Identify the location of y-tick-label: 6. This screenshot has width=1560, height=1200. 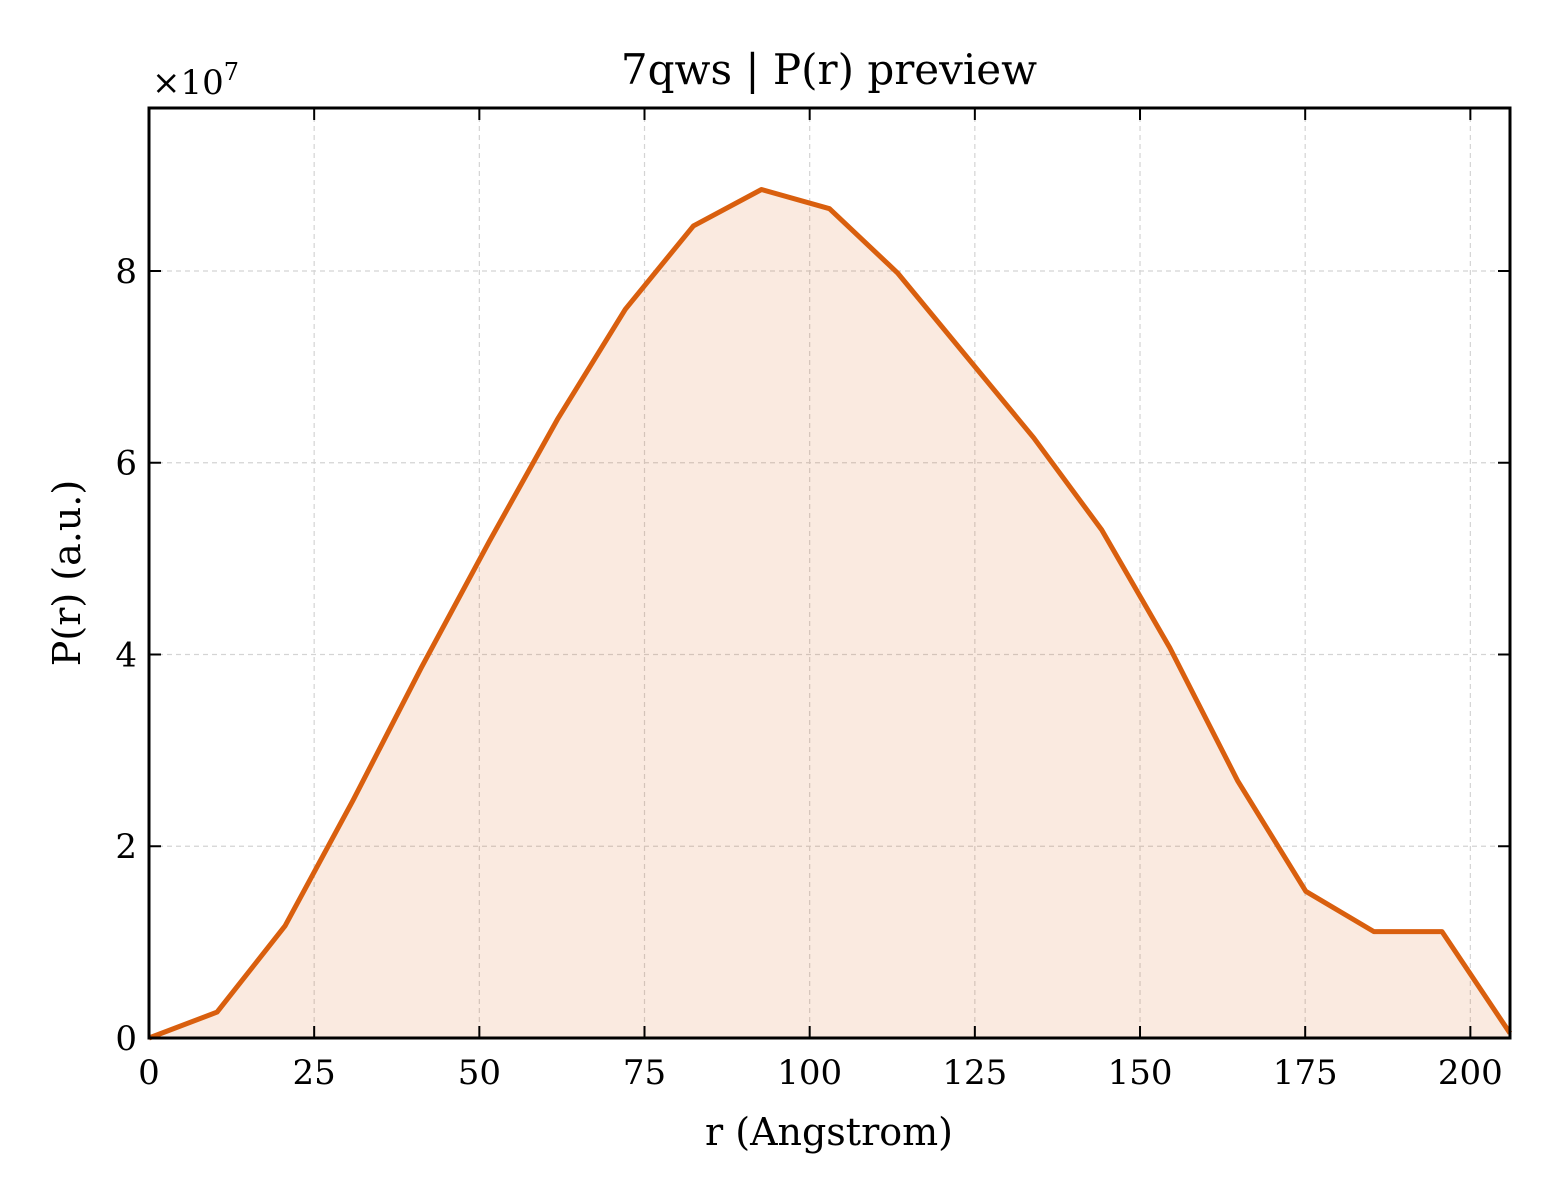
(126, 464).